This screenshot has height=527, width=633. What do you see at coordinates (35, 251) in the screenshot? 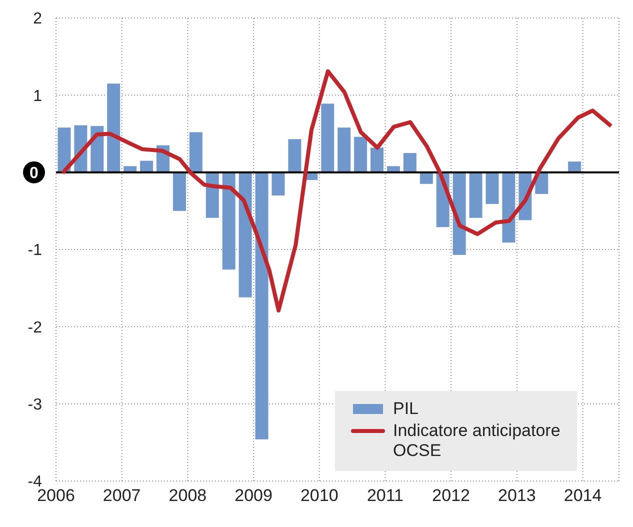
I see `y-tick-label: -1` at bounding box center [35, 251].